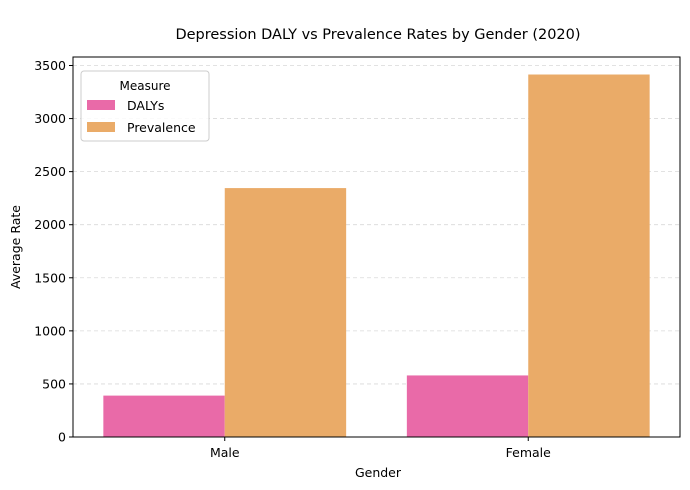  Describe the element at coordinates (50, 330) in the screenshot. I see `y-tick-label: 1000` at that location.